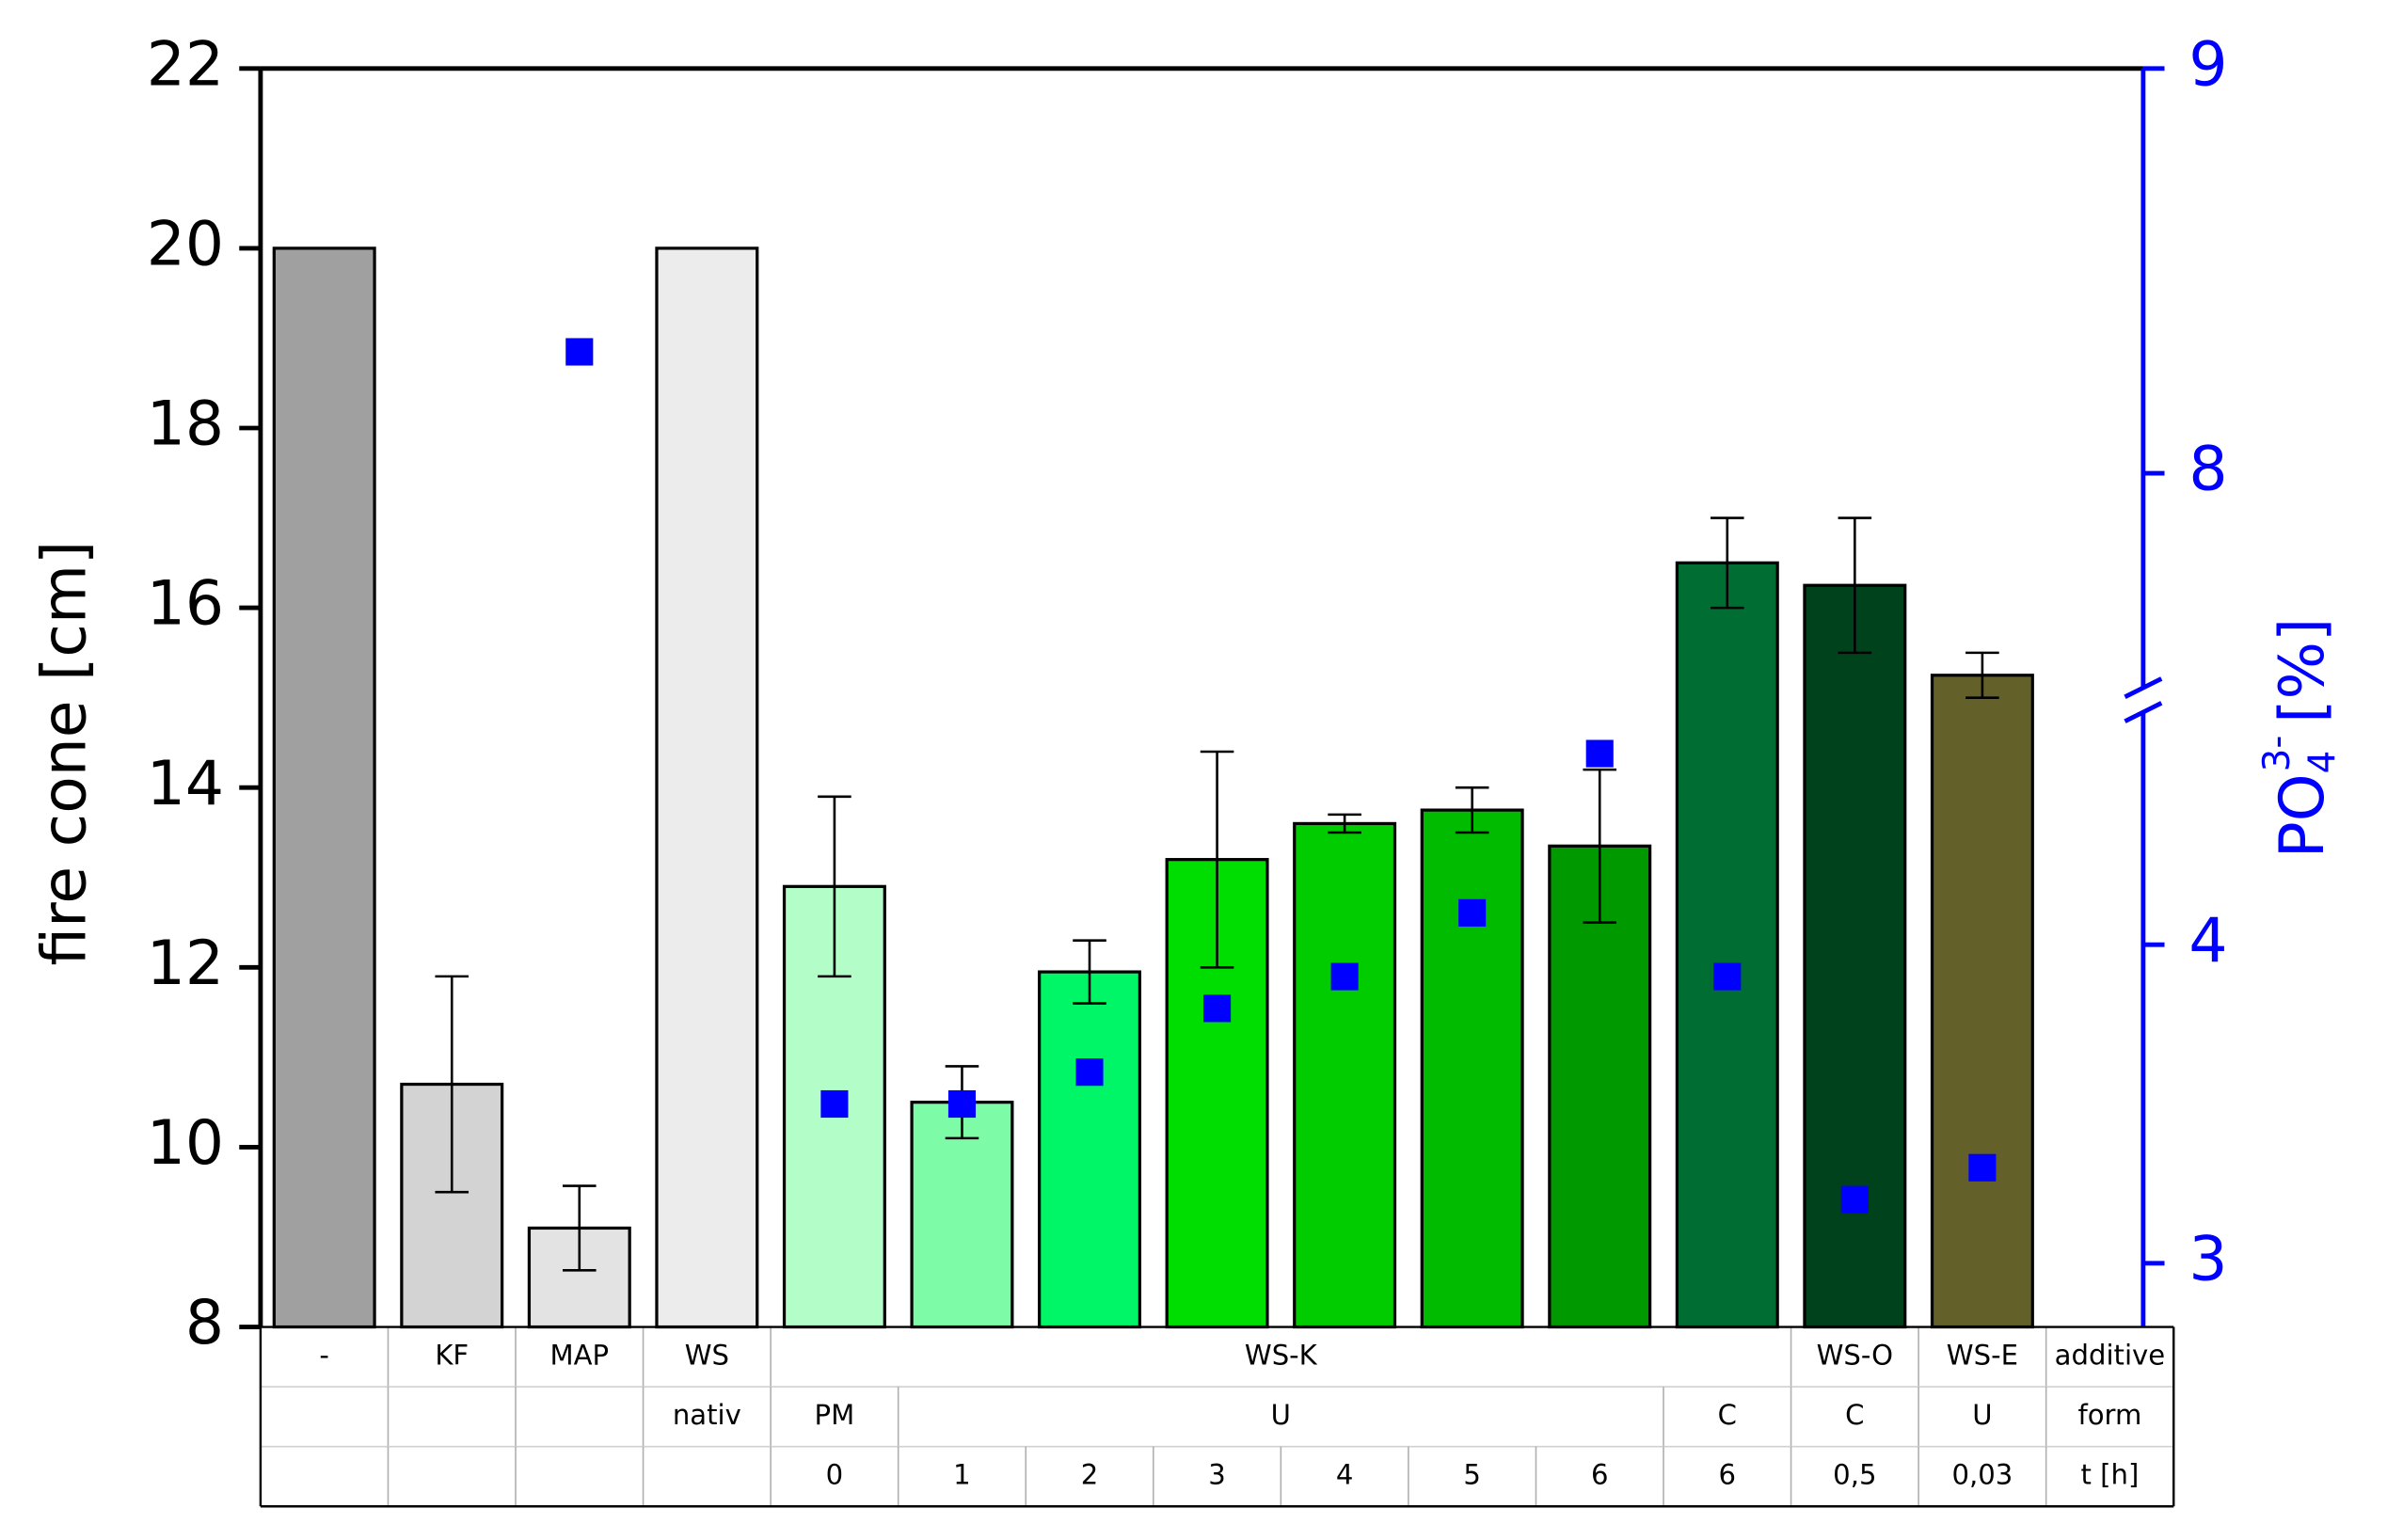  Describe the element at coordinates (1472, 1474) in the screenshot. I see `table-cell: 5` at that location.